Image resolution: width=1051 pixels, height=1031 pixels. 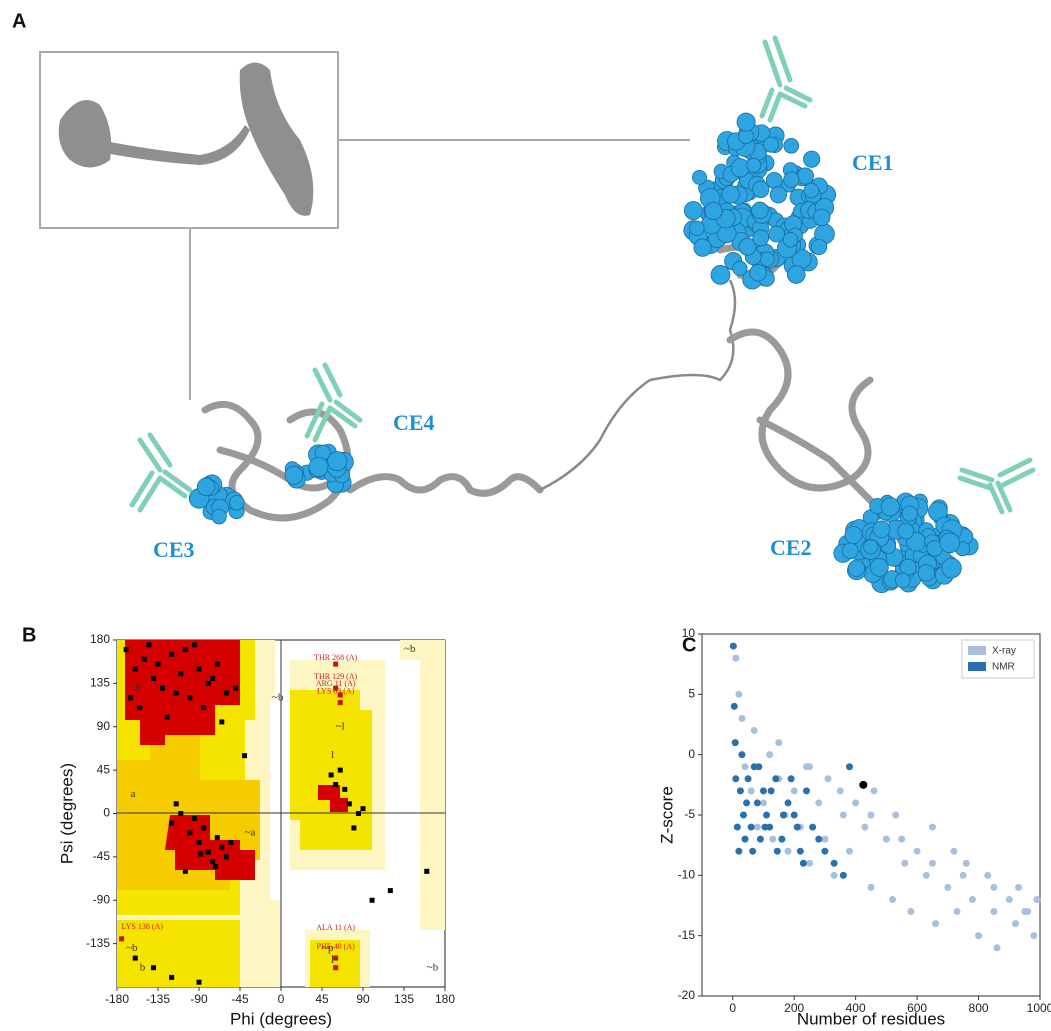 What do you see at coordinates (998, 659) in the screenshot?
I see `legend-box` at bounding box center [998, 659].